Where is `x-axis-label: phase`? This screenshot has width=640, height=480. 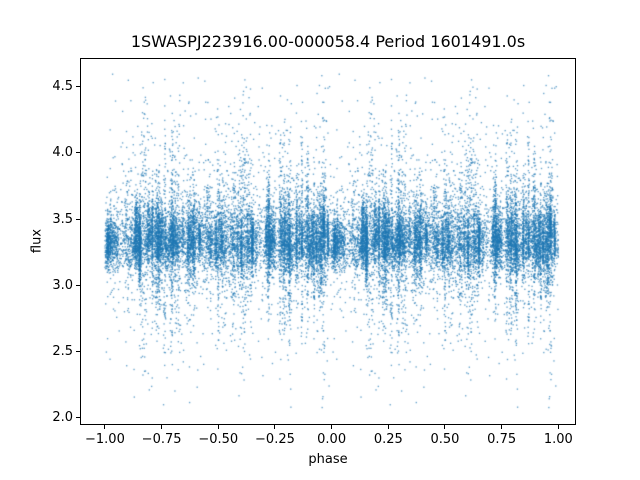 x-axis-label: phase is located at coordinates (328, 459).